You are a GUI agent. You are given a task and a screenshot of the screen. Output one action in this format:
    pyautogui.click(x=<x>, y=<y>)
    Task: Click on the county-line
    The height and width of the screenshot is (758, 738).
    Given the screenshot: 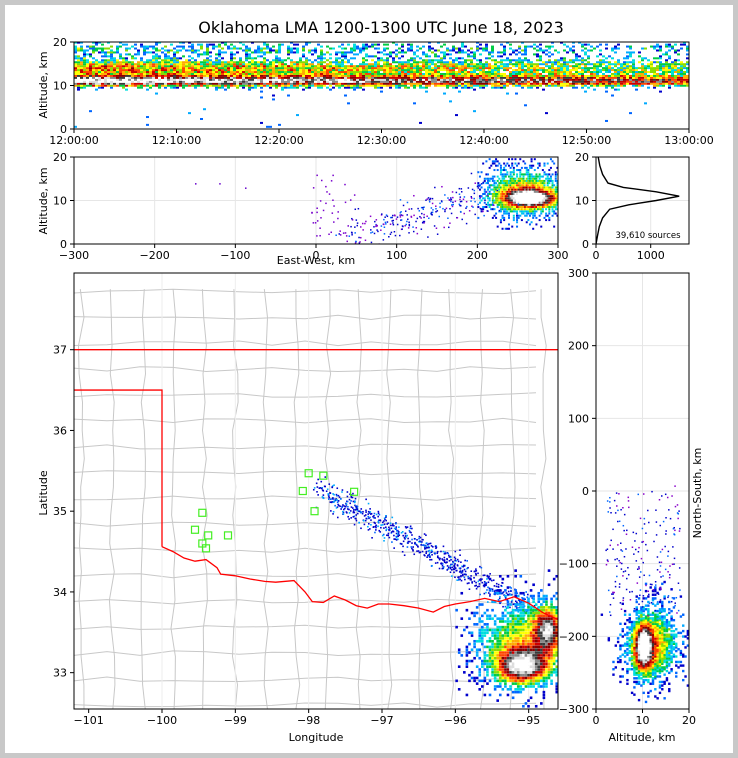 What is the action you would take?
    pyautogui.click(x=305, y=420)
    